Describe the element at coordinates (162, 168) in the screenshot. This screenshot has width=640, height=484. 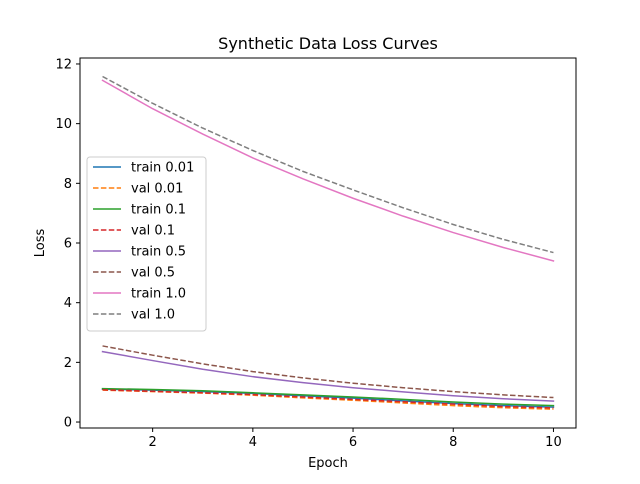
I see `legend-label-train-0-01: train 0.01` at that location.